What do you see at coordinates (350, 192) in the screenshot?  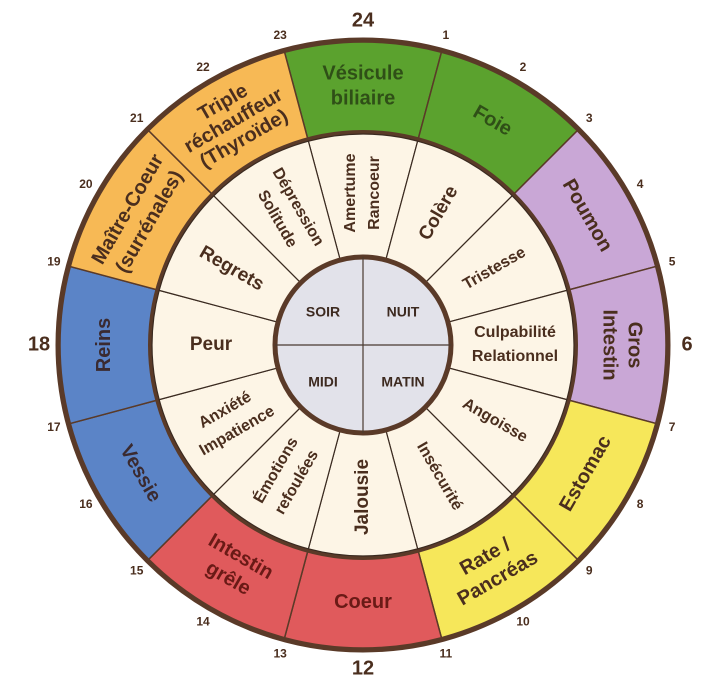 I see `emotion-label-line: Amertume` at bounding box center [350, 192].